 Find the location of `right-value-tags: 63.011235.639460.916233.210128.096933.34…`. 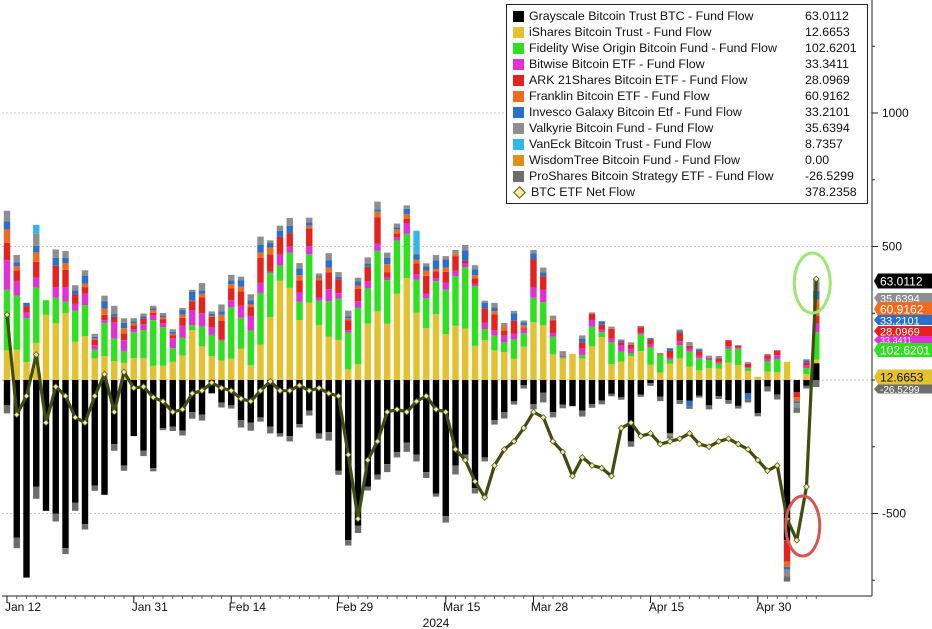

right-value-tags: 63.011235.639460.916233.210128.096933.34… is located at coordinates (903, 334).